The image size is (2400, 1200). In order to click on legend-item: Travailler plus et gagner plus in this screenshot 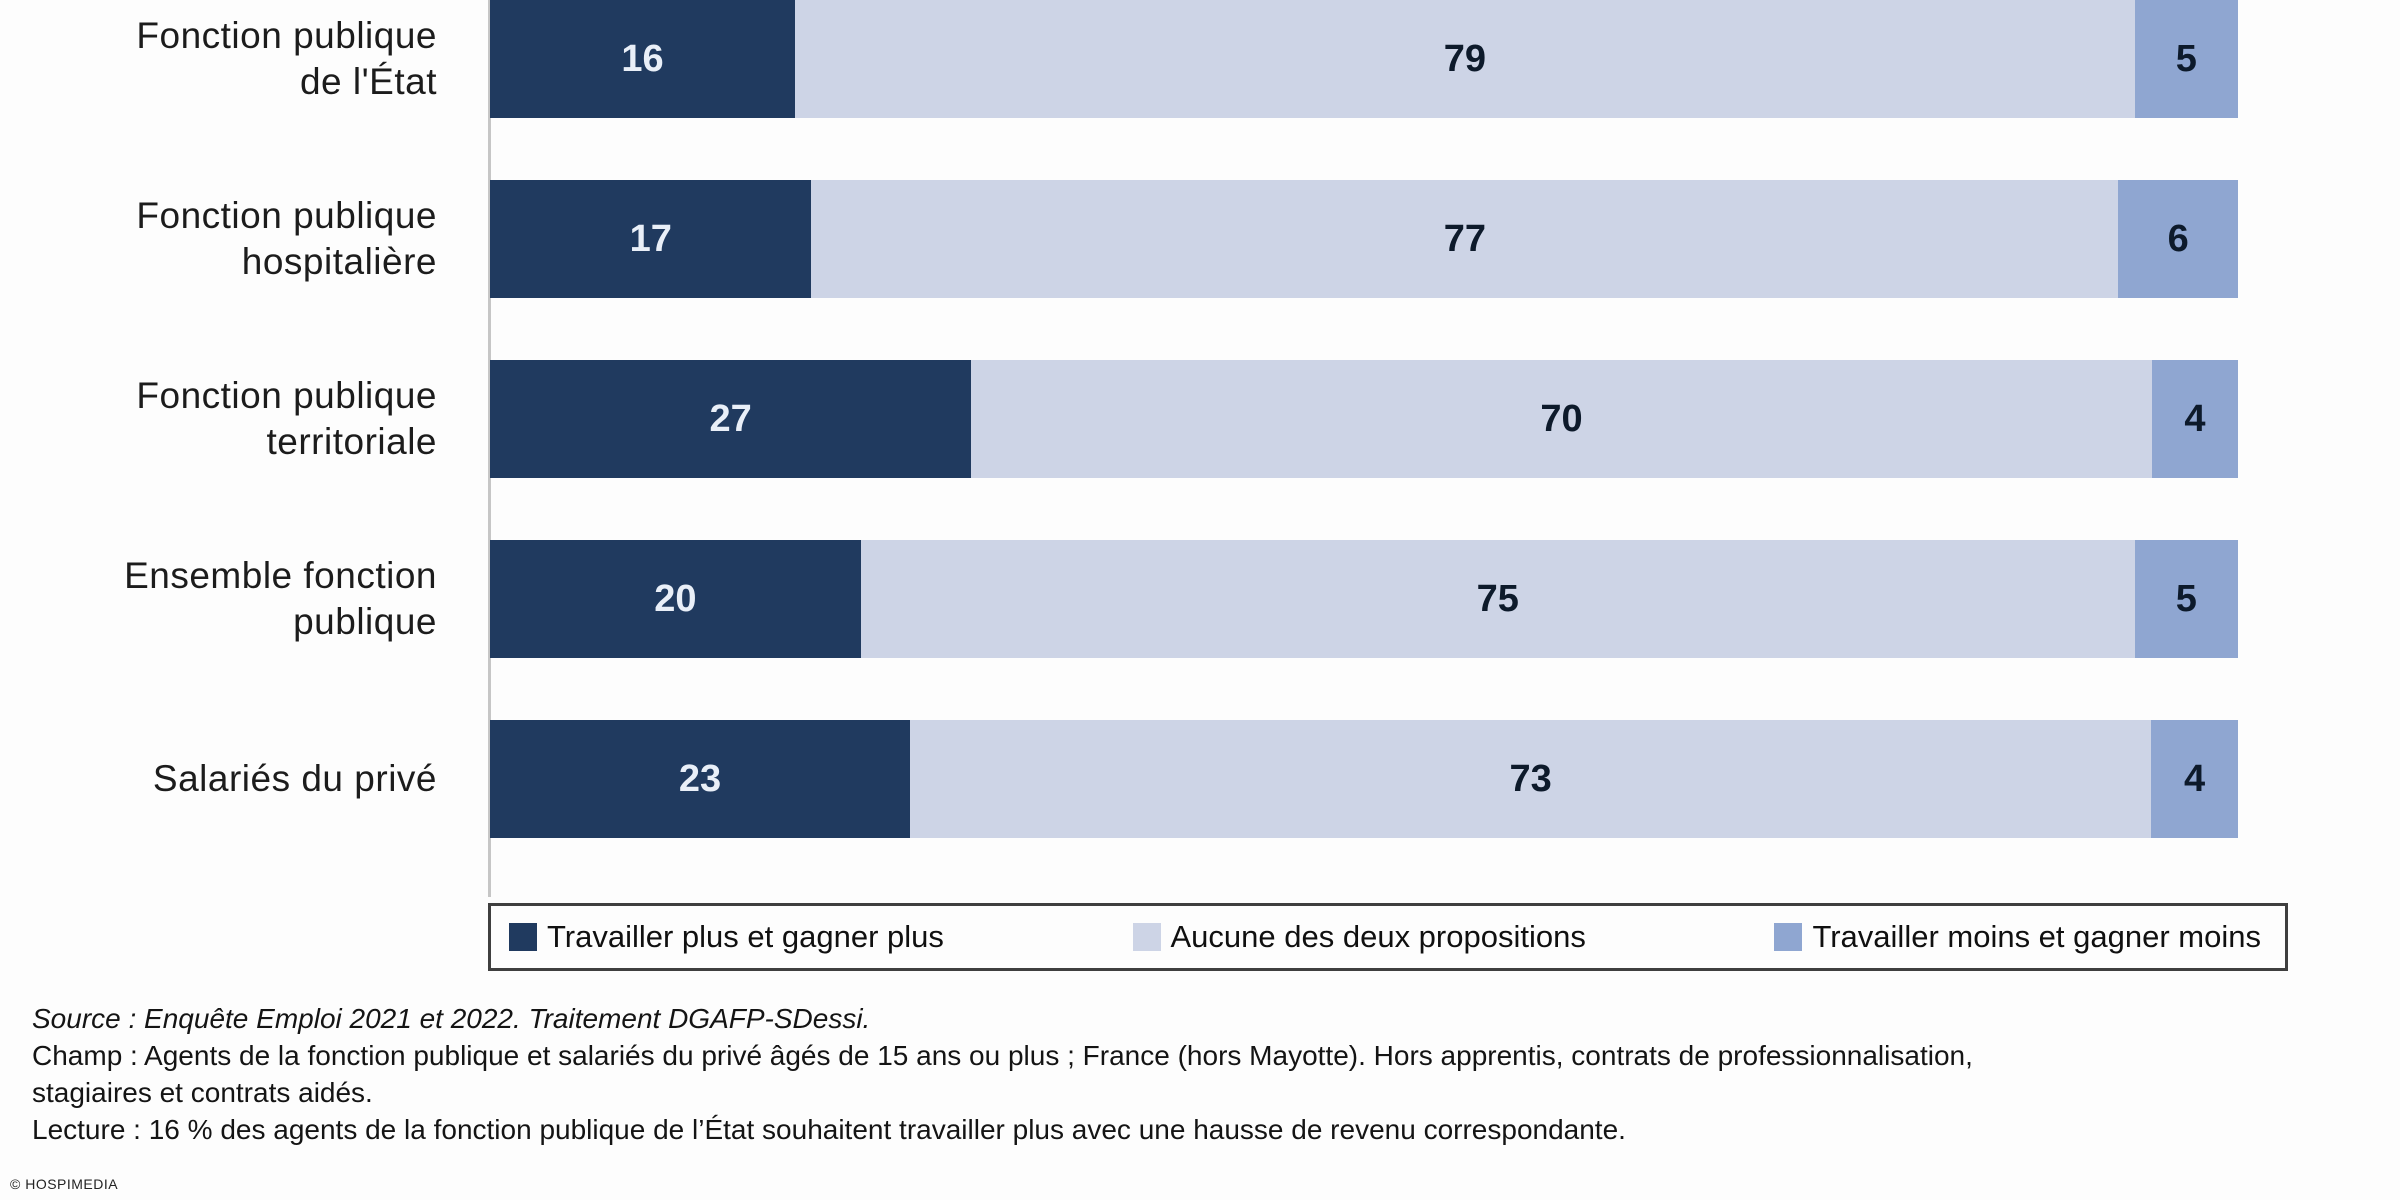, I will do `click(726, 937)`.